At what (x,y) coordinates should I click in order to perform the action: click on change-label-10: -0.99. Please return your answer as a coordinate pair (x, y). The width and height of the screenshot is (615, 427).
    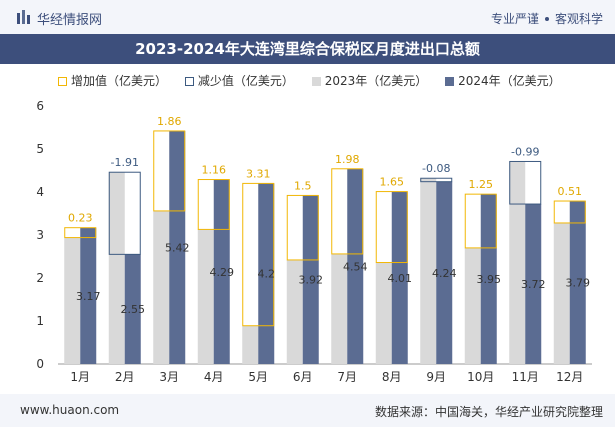
    Looking at the image, I should click on (525, 151).